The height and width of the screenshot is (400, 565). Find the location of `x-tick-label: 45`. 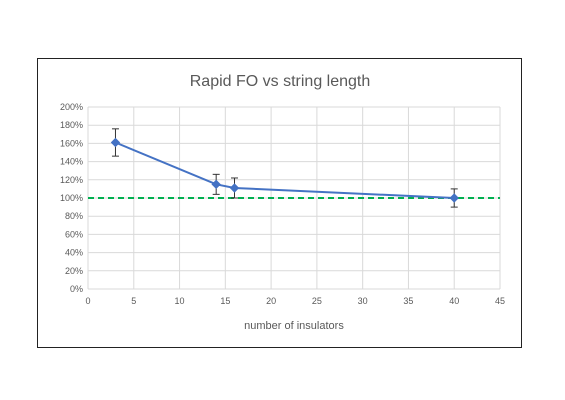

x-tick-label: 45 is located at coordinates (500, 301).